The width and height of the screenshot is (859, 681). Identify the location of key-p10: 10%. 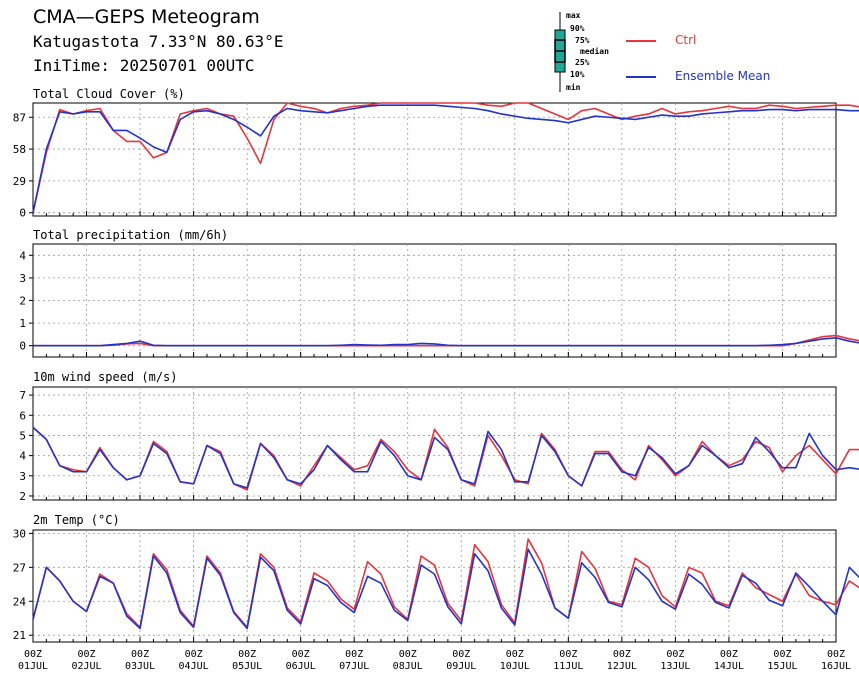
(577, 74).